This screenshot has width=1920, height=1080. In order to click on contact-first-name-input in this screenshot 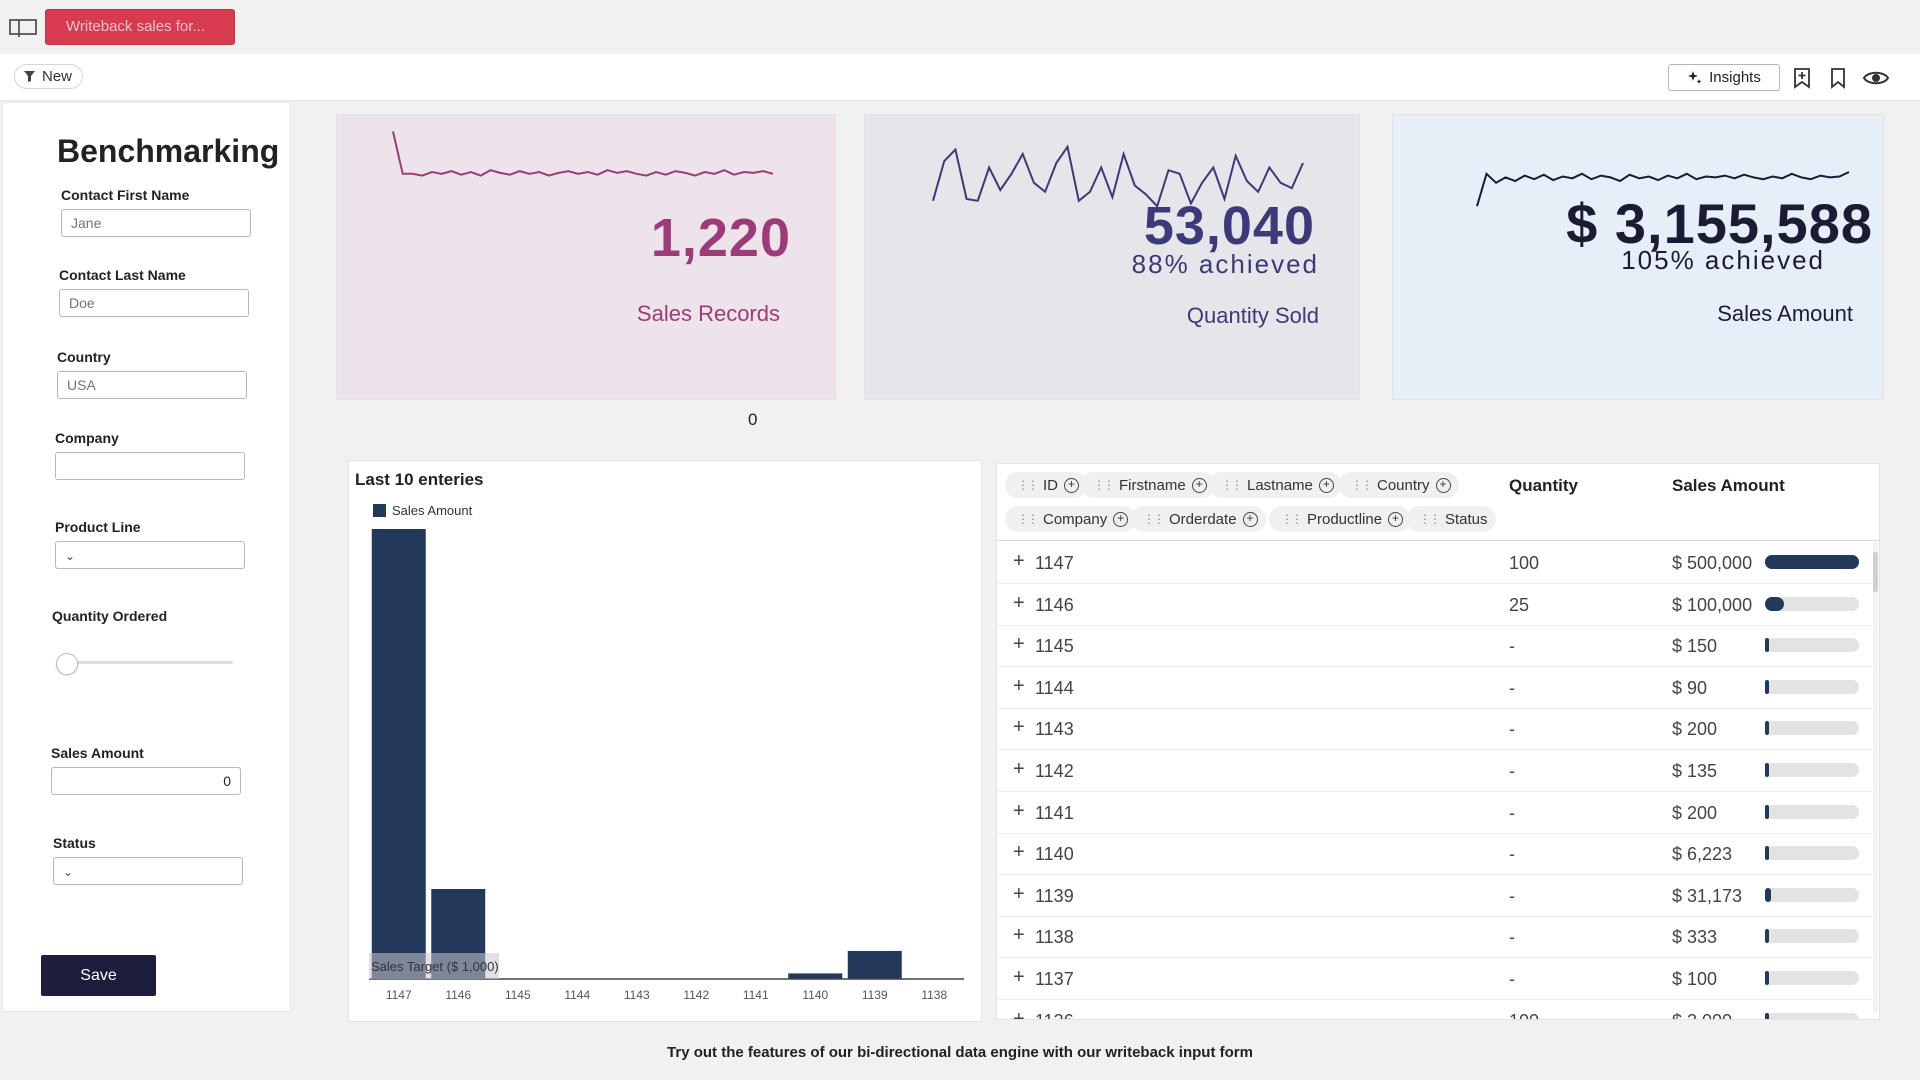, I will do `click(156, 223)`.